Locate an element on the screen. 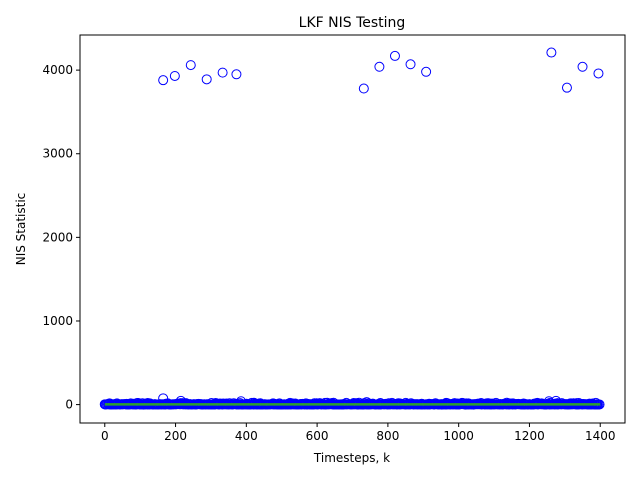 This screenshot has height=480, width=640. x-tick-label: 1400 is located at coordinates (600, 436).